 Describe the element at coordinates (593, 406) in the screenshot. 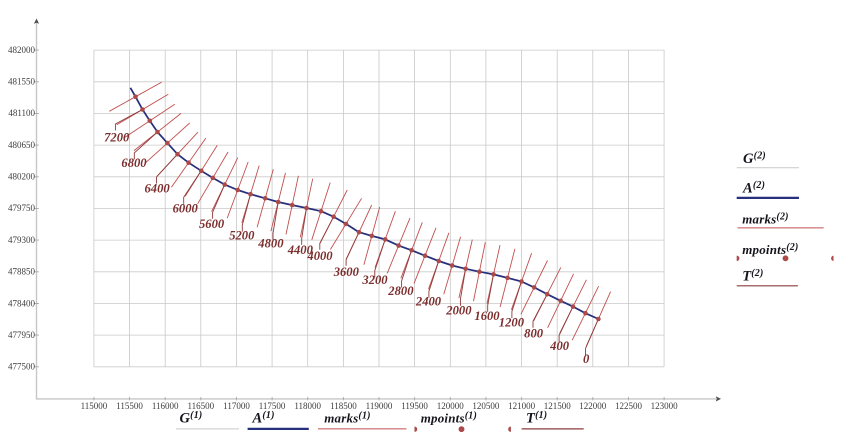

I see `svg-text: 122000` at that location.